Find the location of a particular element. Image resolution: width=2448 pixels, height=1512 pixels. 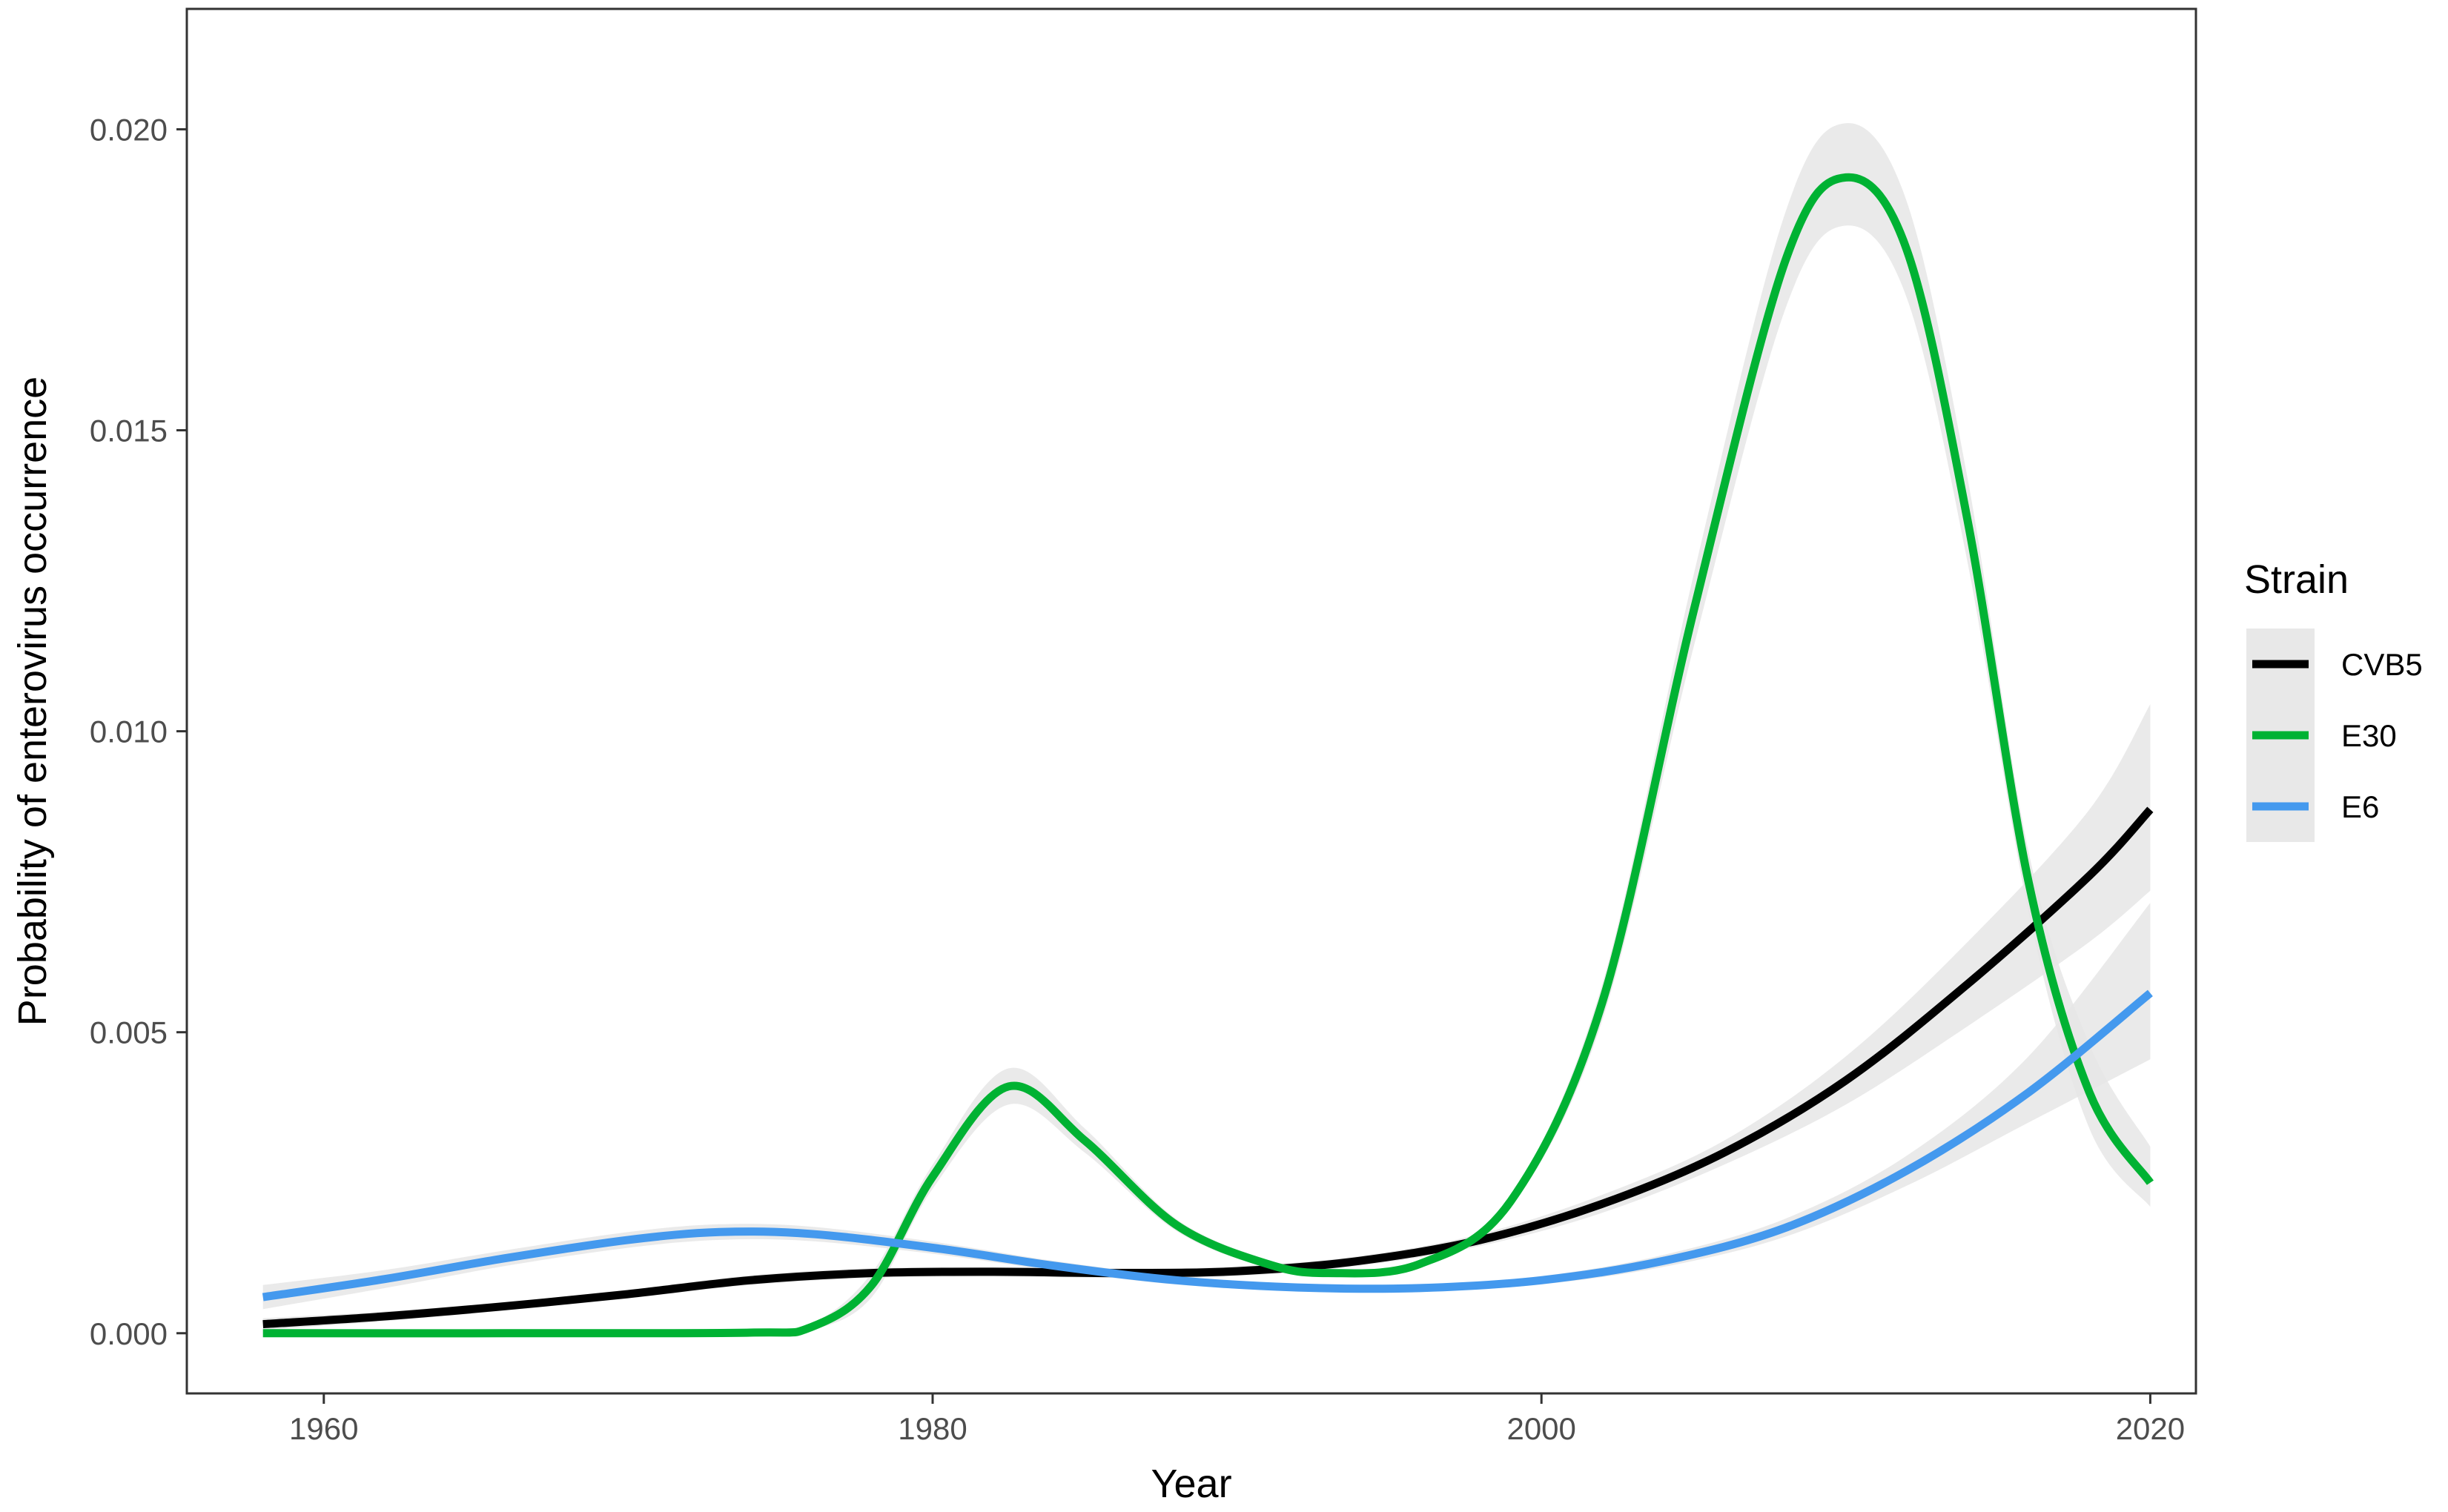

y-tick-label: 0.020 is located at coordinates (129, 129).